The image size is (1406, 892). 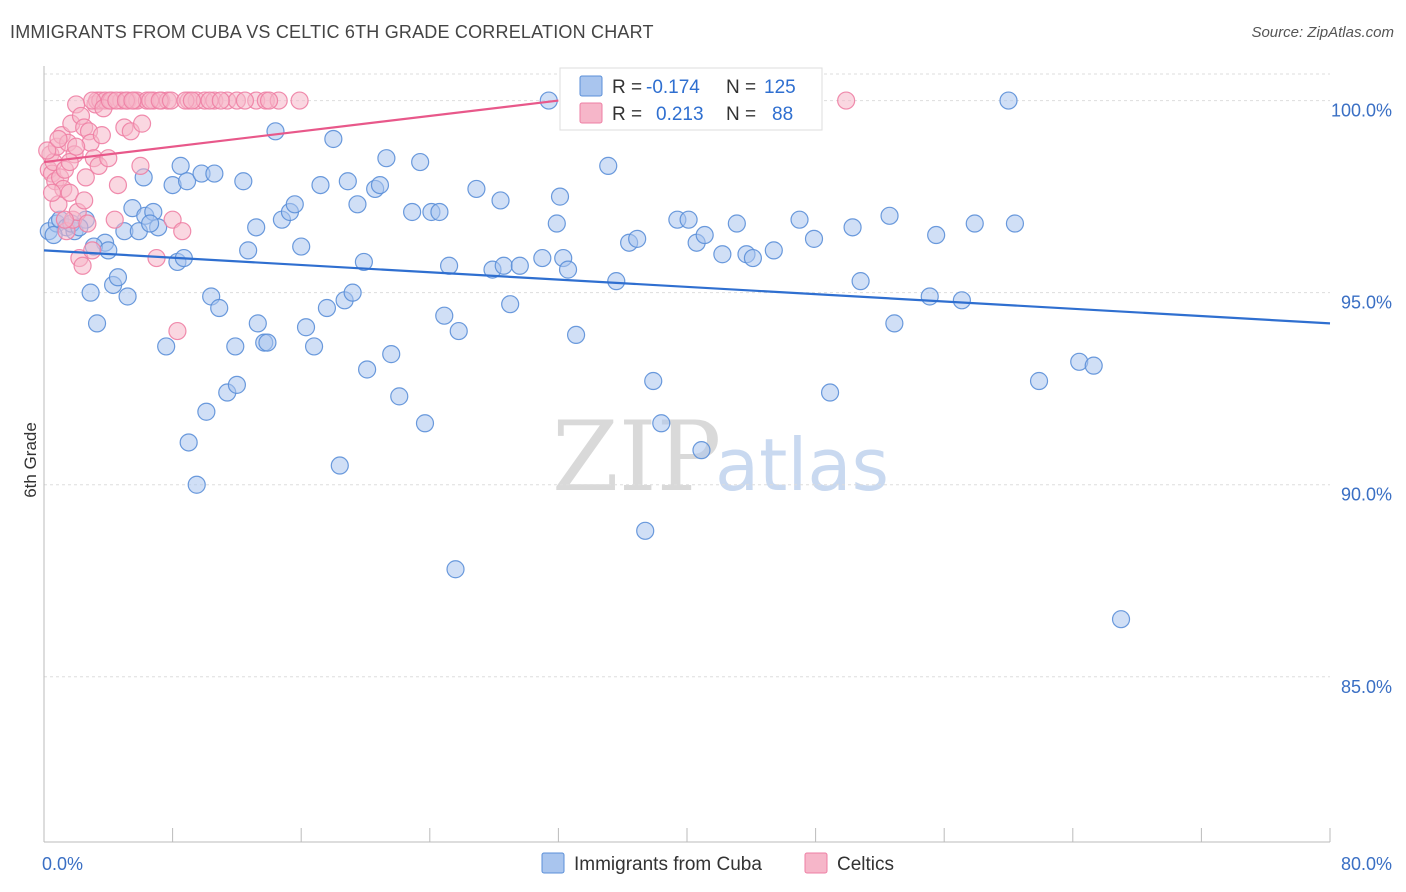 What do you see at coordinates (1366, 303) in the screenshot?
I see `y-tick-label: 95.0%` at bounding box center [1366, 303].